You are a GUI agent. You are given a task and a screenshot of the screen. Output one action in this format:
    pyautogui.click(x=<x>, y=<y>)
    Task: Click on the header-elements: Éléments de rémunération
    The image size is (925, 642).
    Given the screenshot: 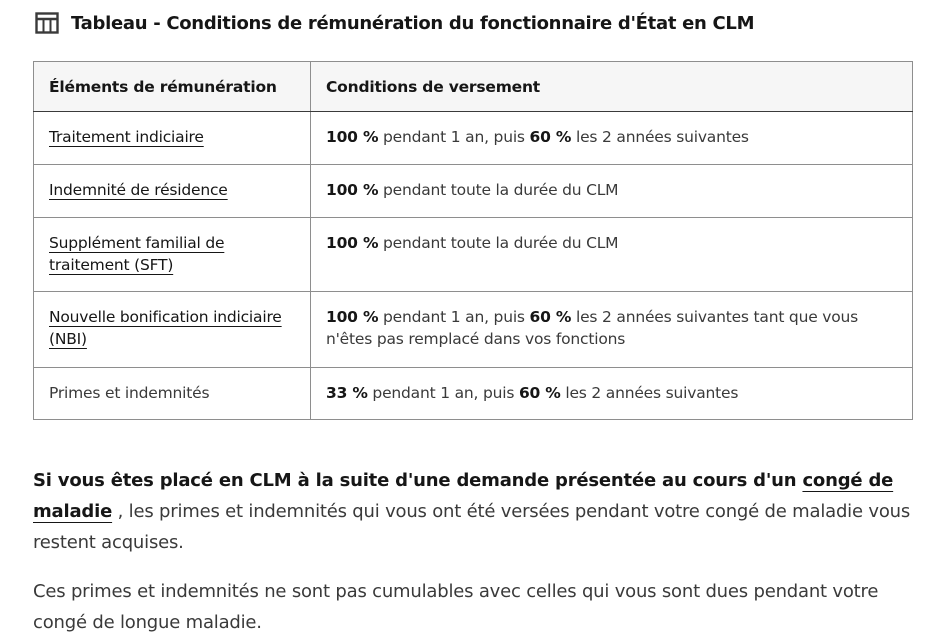 What is the action you would take?
    pyautogui.click(x=172, y=86)
    